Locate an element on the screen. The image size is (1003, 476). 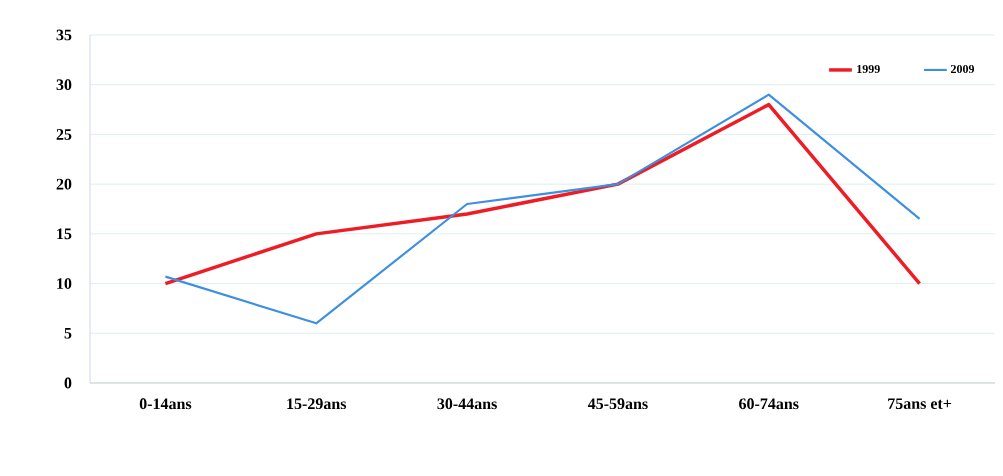
legend-label: 2009 is located at coordinates (962, 69).